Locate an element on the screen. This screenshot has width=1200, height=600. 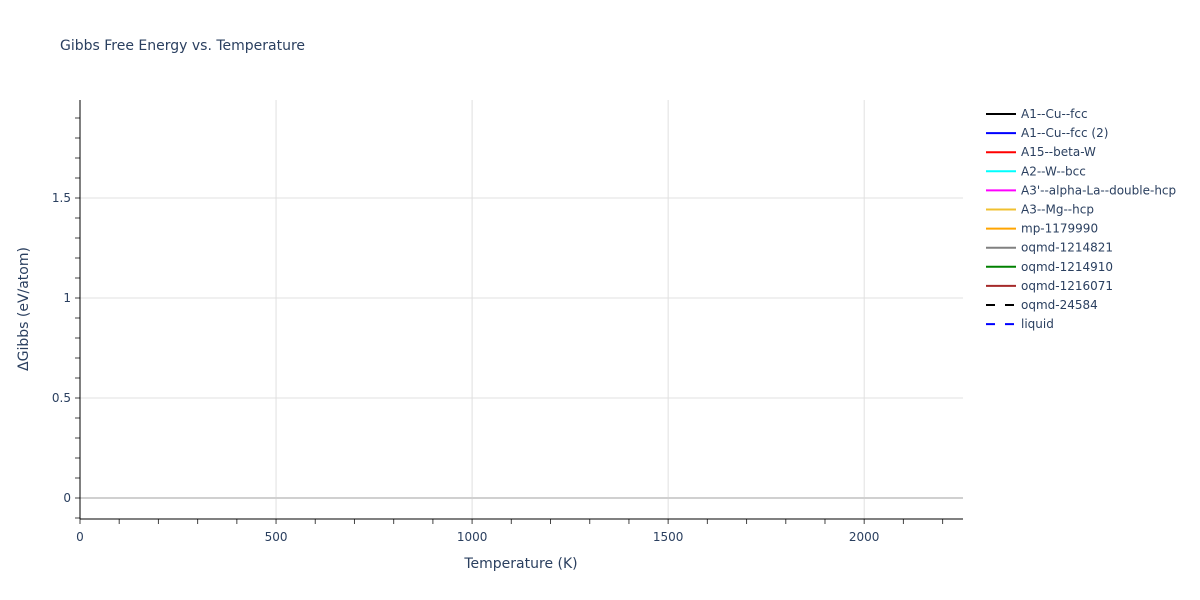
y-axis-label: ΔGibbs (eV/atom) is located at coordinates (24, 309).